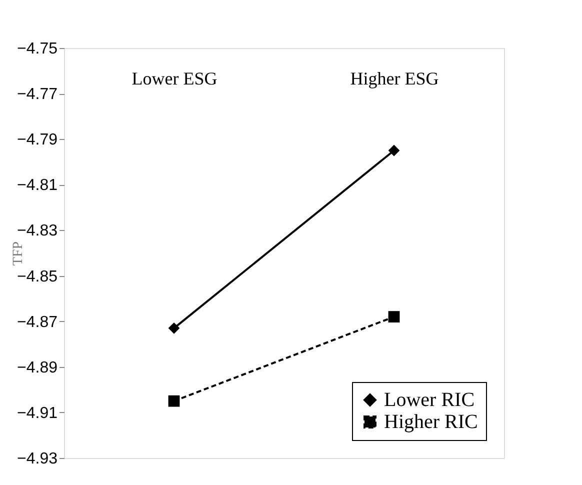 This screenshot has height=485, width=582. I want to click on y-tick-label: −4.79, so click(37, 140).